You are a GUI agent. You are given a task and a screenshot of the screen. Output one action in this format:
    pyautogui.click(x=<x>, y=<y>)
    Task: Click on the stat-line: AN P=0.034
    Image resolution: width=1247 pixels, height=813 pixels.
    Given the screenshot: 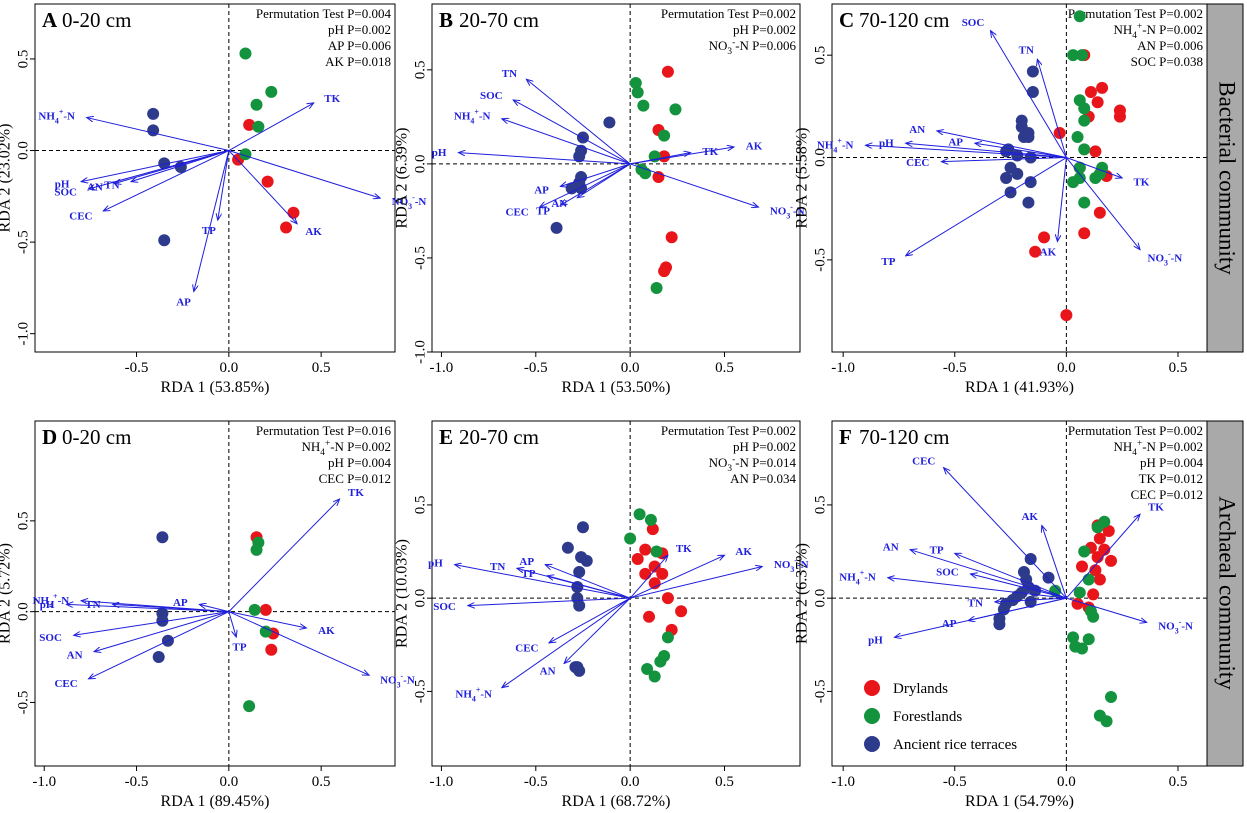 What is the action you would take?
    pyautogui.click(x=763, y=478)
    